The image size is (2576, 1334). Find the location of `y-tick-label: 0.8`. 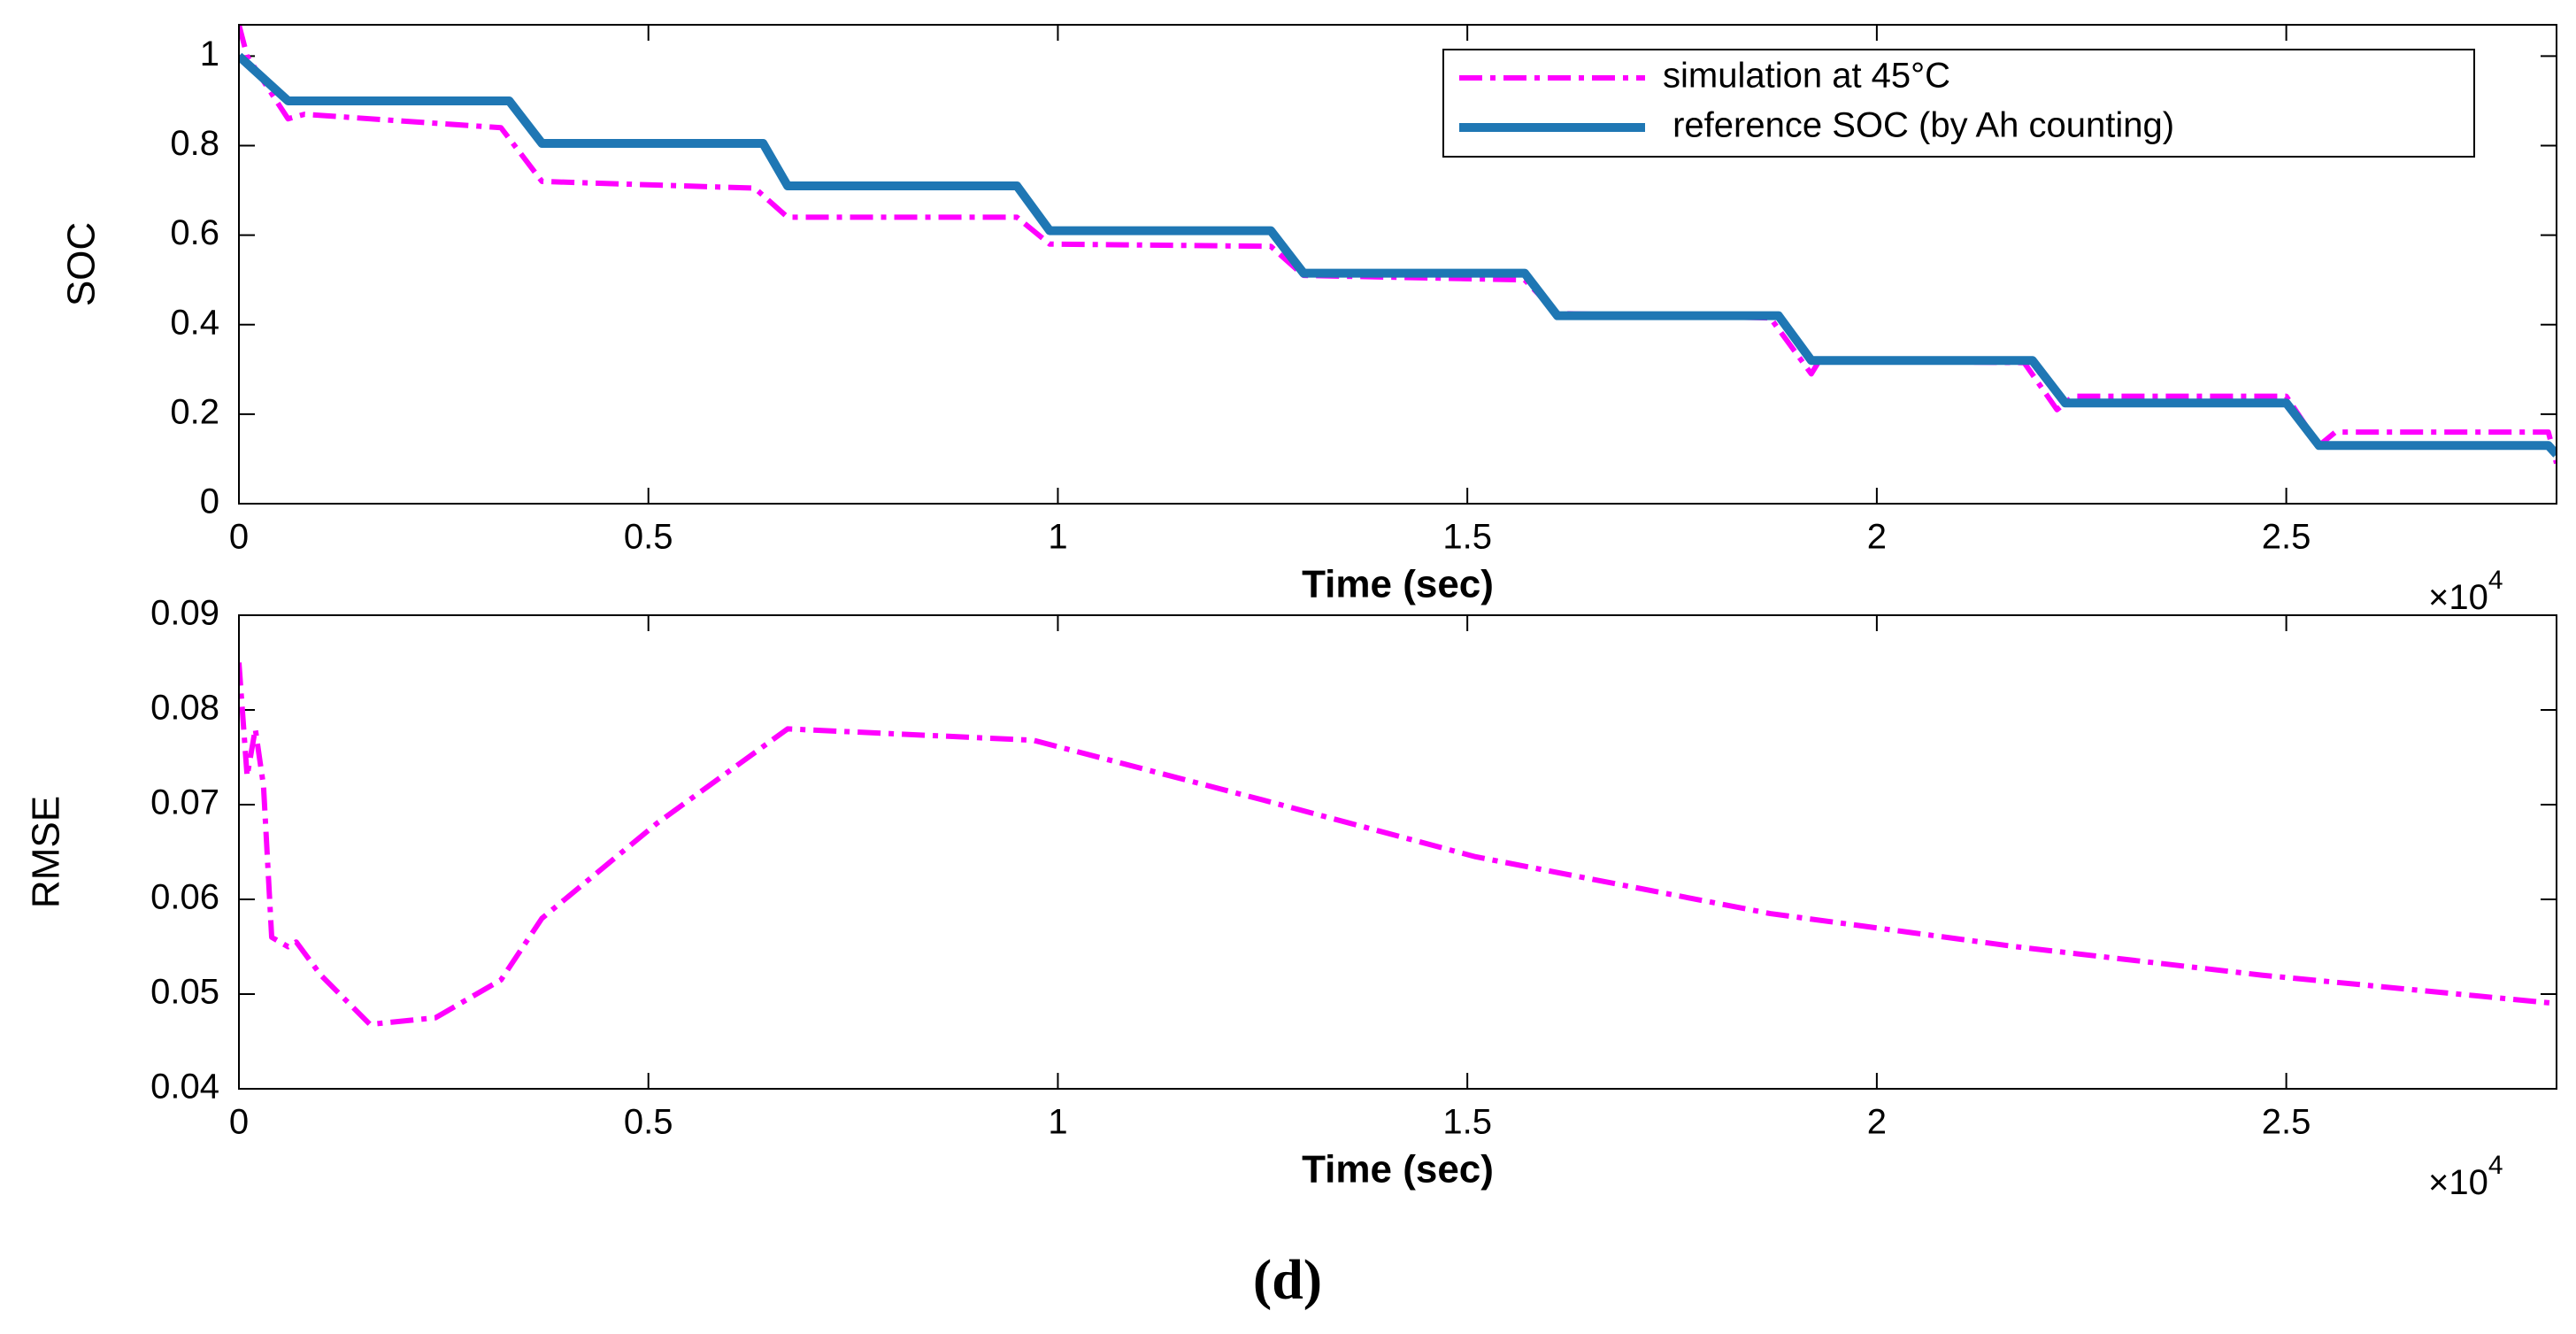

y-tick-label: 0.8 is located at coordinates (194, 143).